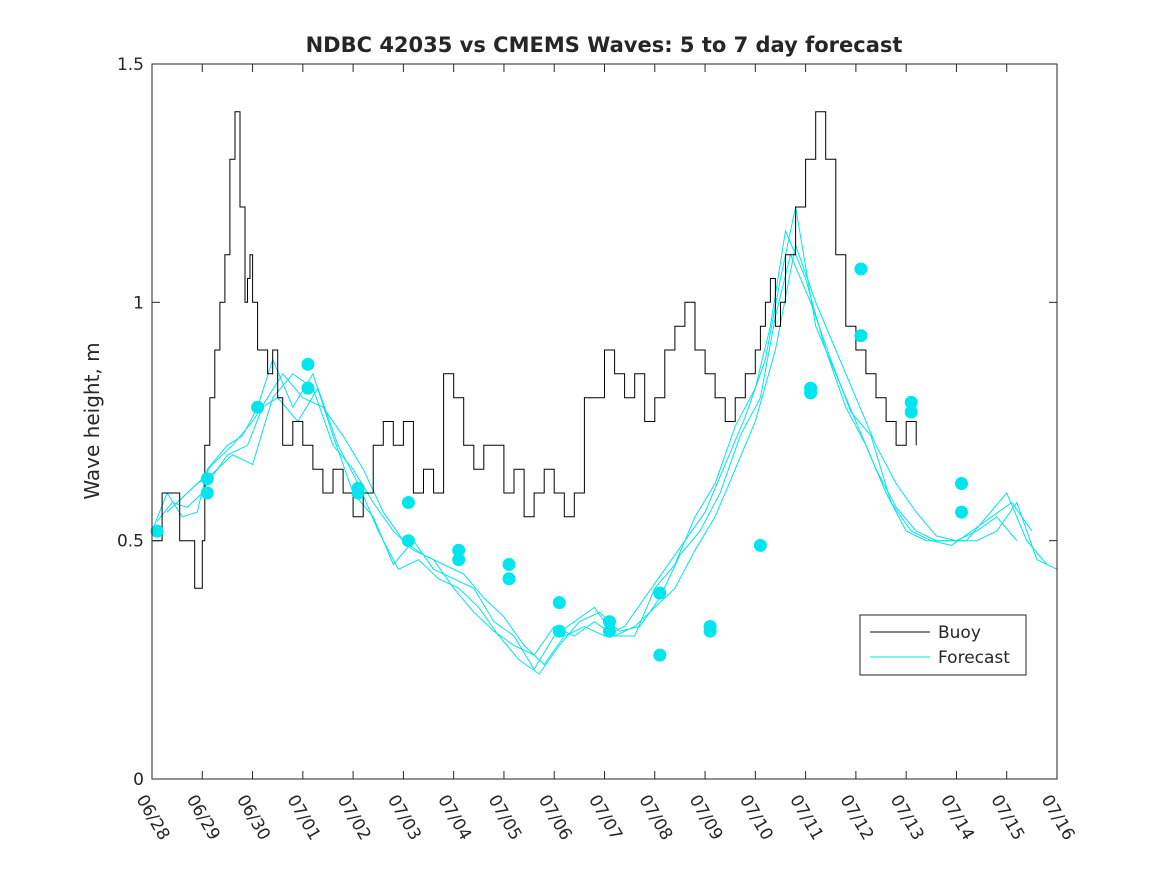 The image size is (1167, 875). I want to click on y-axis-label: Wave height, m, so click(92, 420).